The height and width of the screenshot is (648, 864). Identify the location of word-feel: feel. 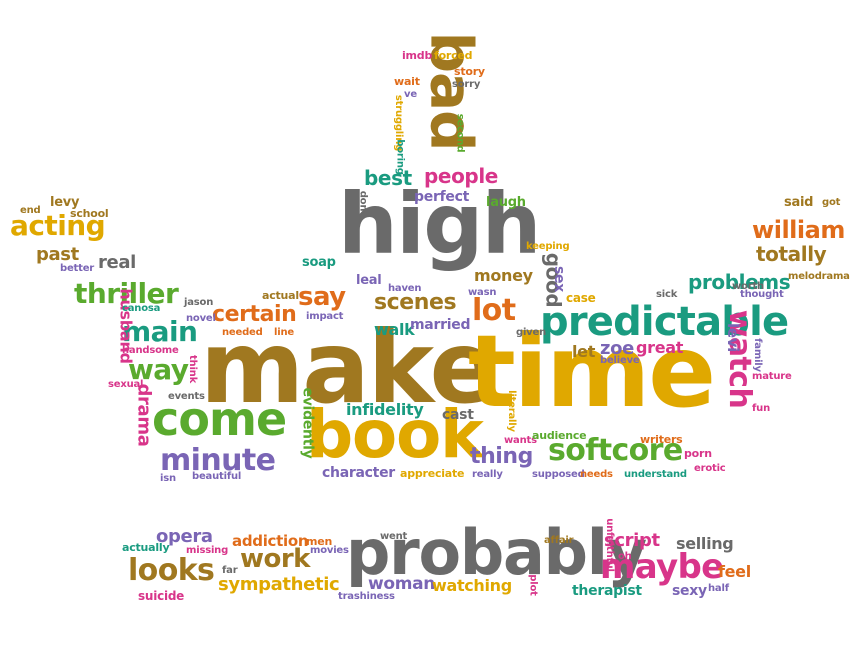
(734, 571).